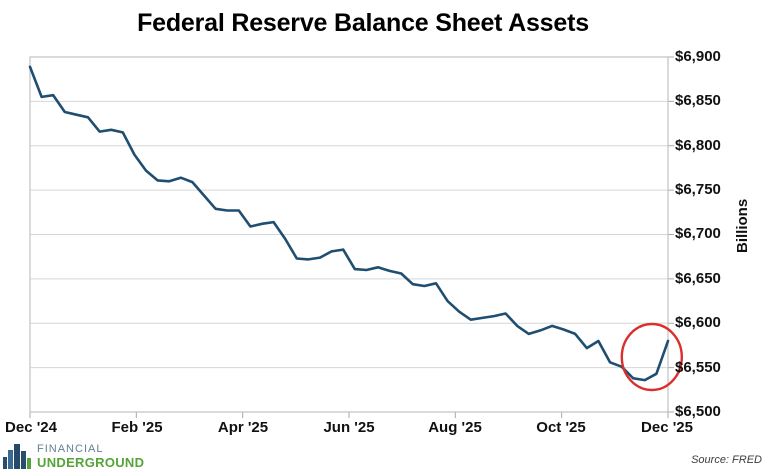 Image resolution: width=768 pixels, height=473 pixels. I want to click on y-axis-tick-label: $6,700, so click(698, 233).